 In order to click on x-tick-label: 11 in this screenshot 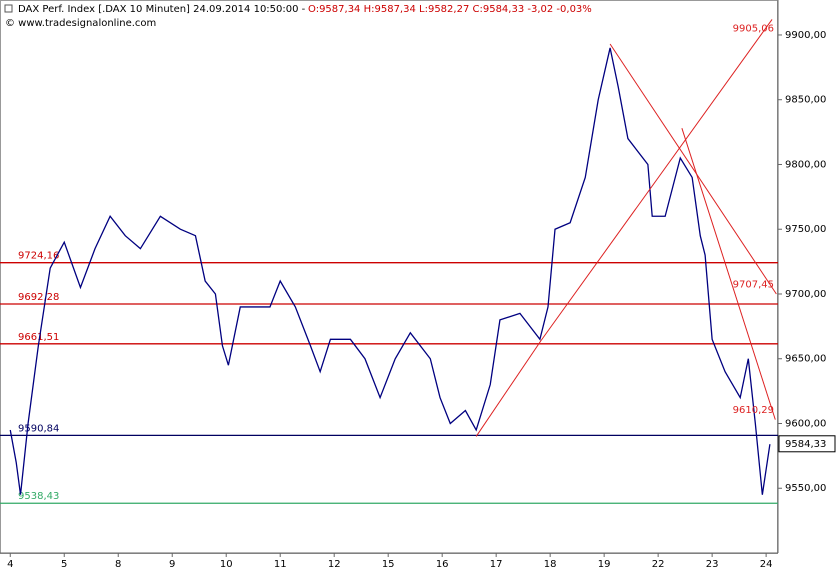, I will do `click(280, 564)`.